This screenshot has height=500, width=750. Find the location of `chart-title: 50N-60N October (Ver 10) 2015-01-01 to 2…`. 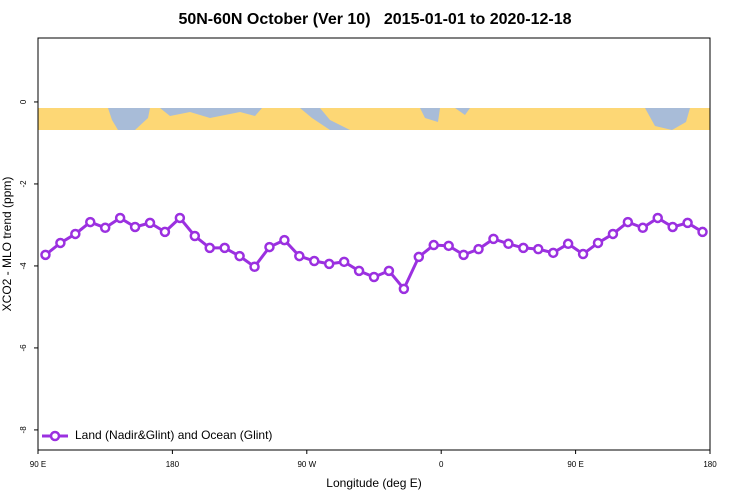

chart-title: 50N-60N October (Ver 10) 2015-01-01 to 2… is located at coordinates (374, 19).